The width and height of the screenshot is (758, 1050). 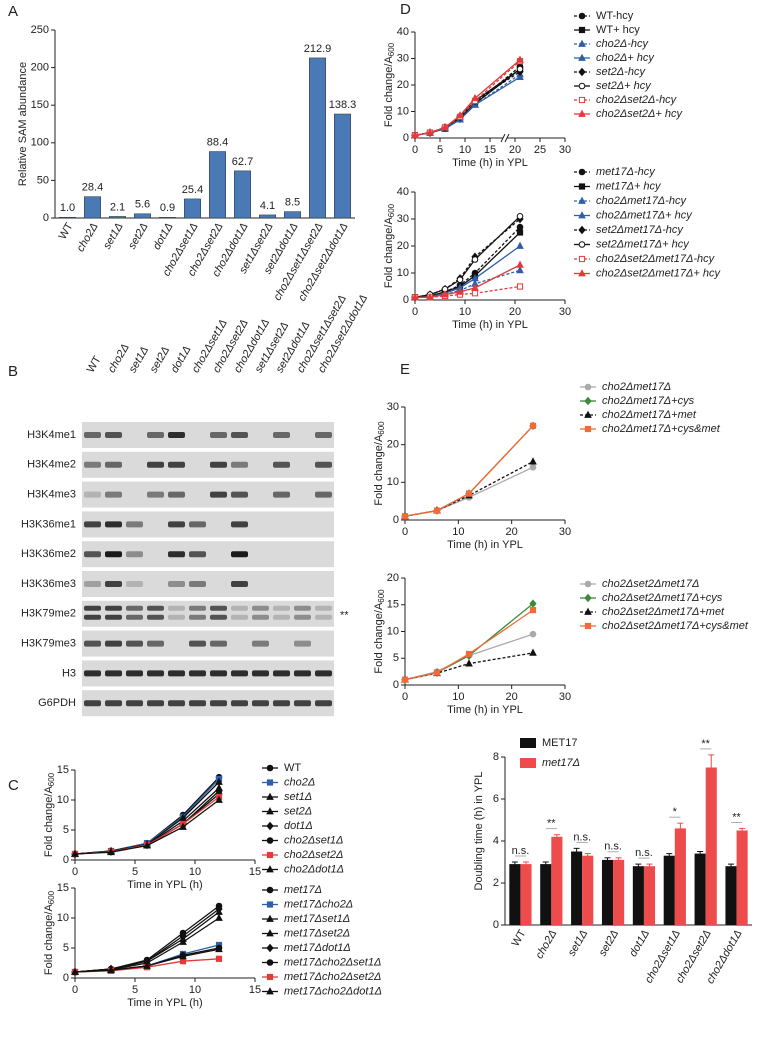 What do you see at coordinates (66, 231) in the screenshot?
I see `x-tick-label: WT` at bounding box center [66, 231].